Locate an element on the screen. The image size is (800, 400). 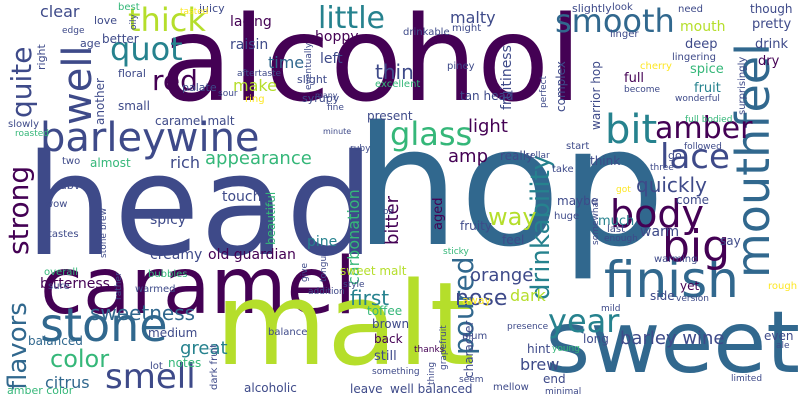
word-lingering: lingering is located at coordinates (694, 57).